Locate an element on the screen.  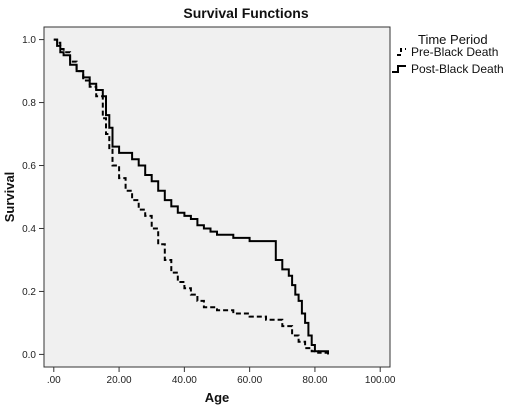
y-tick-label: 0.4 is located at coordinates (29, 229).